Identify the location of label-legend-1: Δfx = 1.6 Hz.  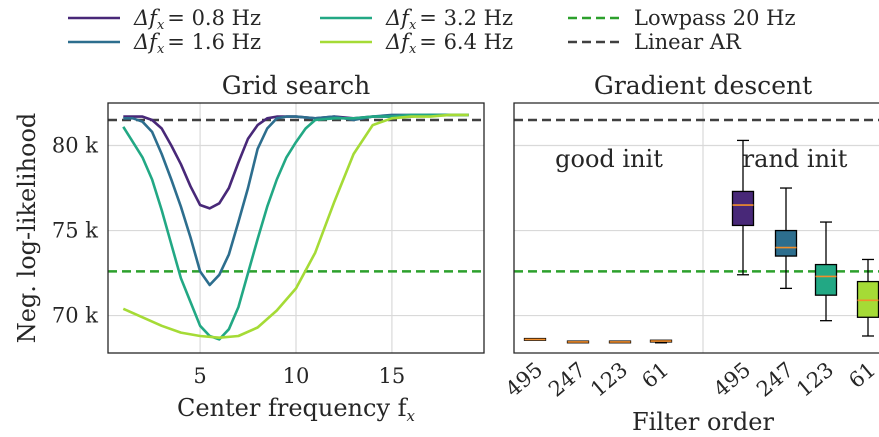
(197, 43).